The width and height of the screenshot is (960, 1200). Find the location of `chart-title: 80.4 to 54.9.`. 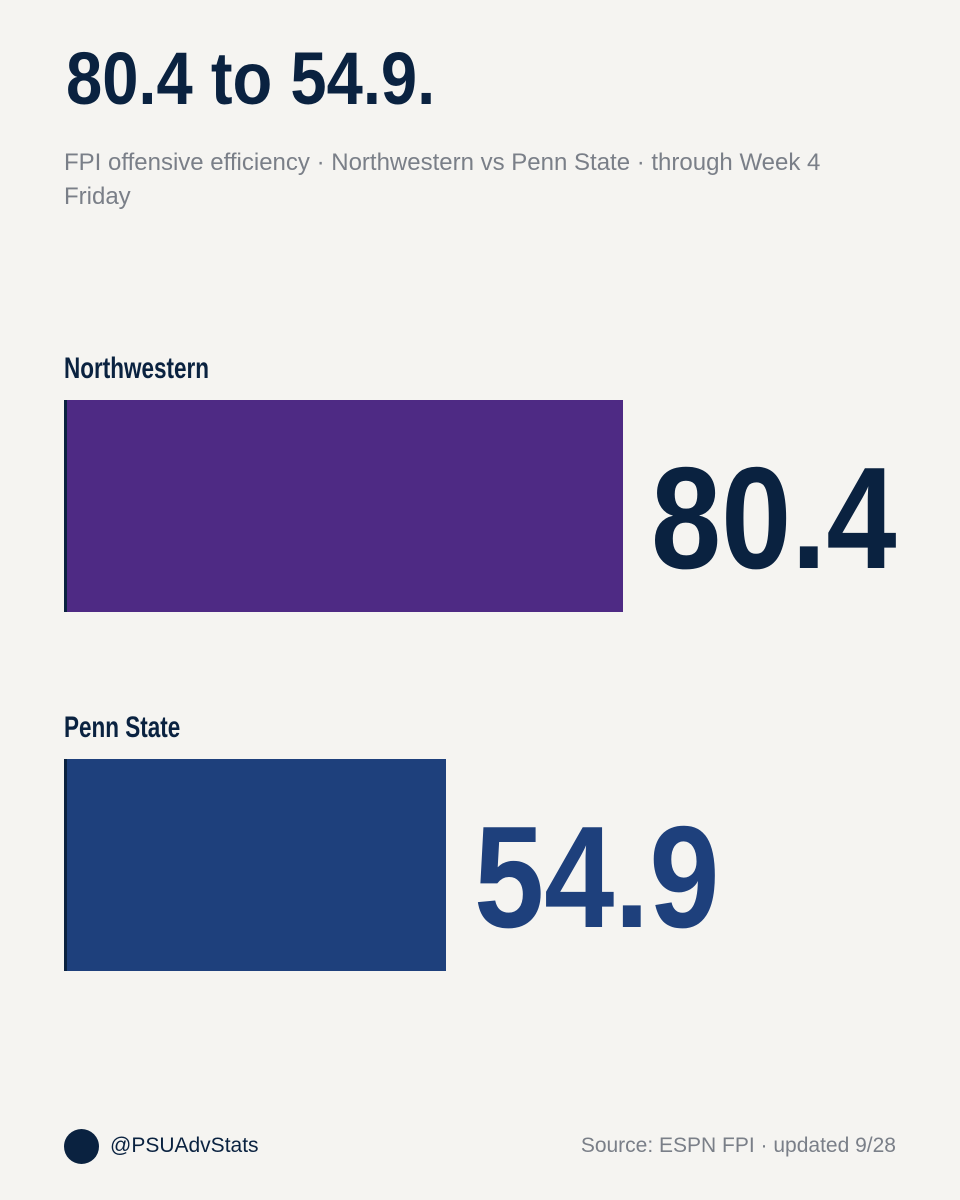

chart-title: 80.4 to 54.9. is located at coordinates (251, 78).